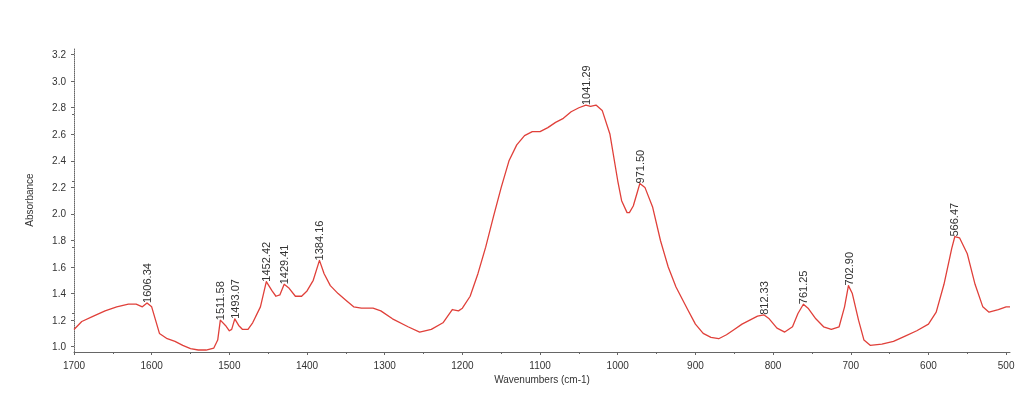 The width and height of the screenshot is (1030, 400). Describe the element at coordinates (146, 283) in the screenshot. I see `annotation: 1606.34` at that location.